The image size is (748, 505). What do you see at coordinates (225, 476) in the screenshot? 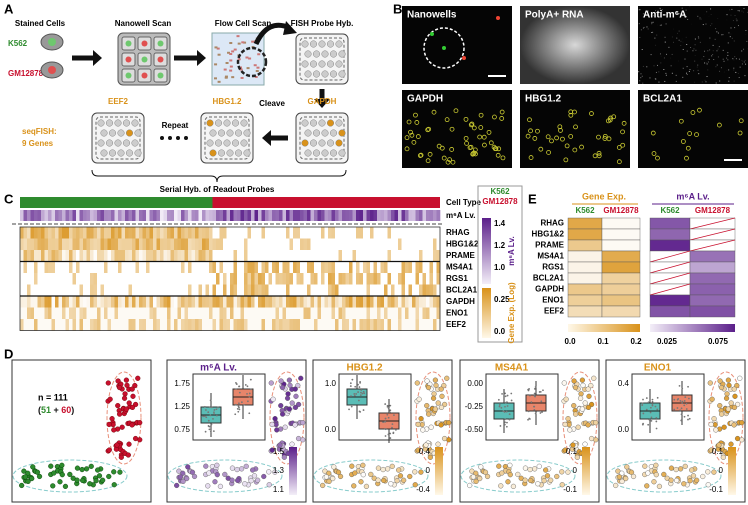
I see `cluster-outline` at bounding box center [225, 476].